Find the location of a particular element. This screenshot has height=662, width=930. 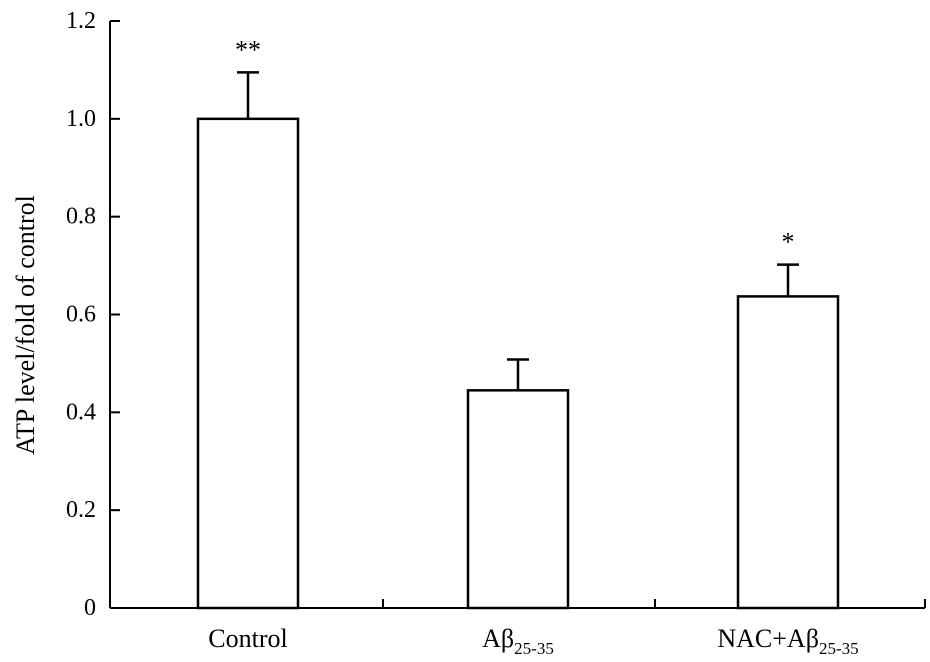

y-tick-label: 1.2 is located at coordinates (81, 21).